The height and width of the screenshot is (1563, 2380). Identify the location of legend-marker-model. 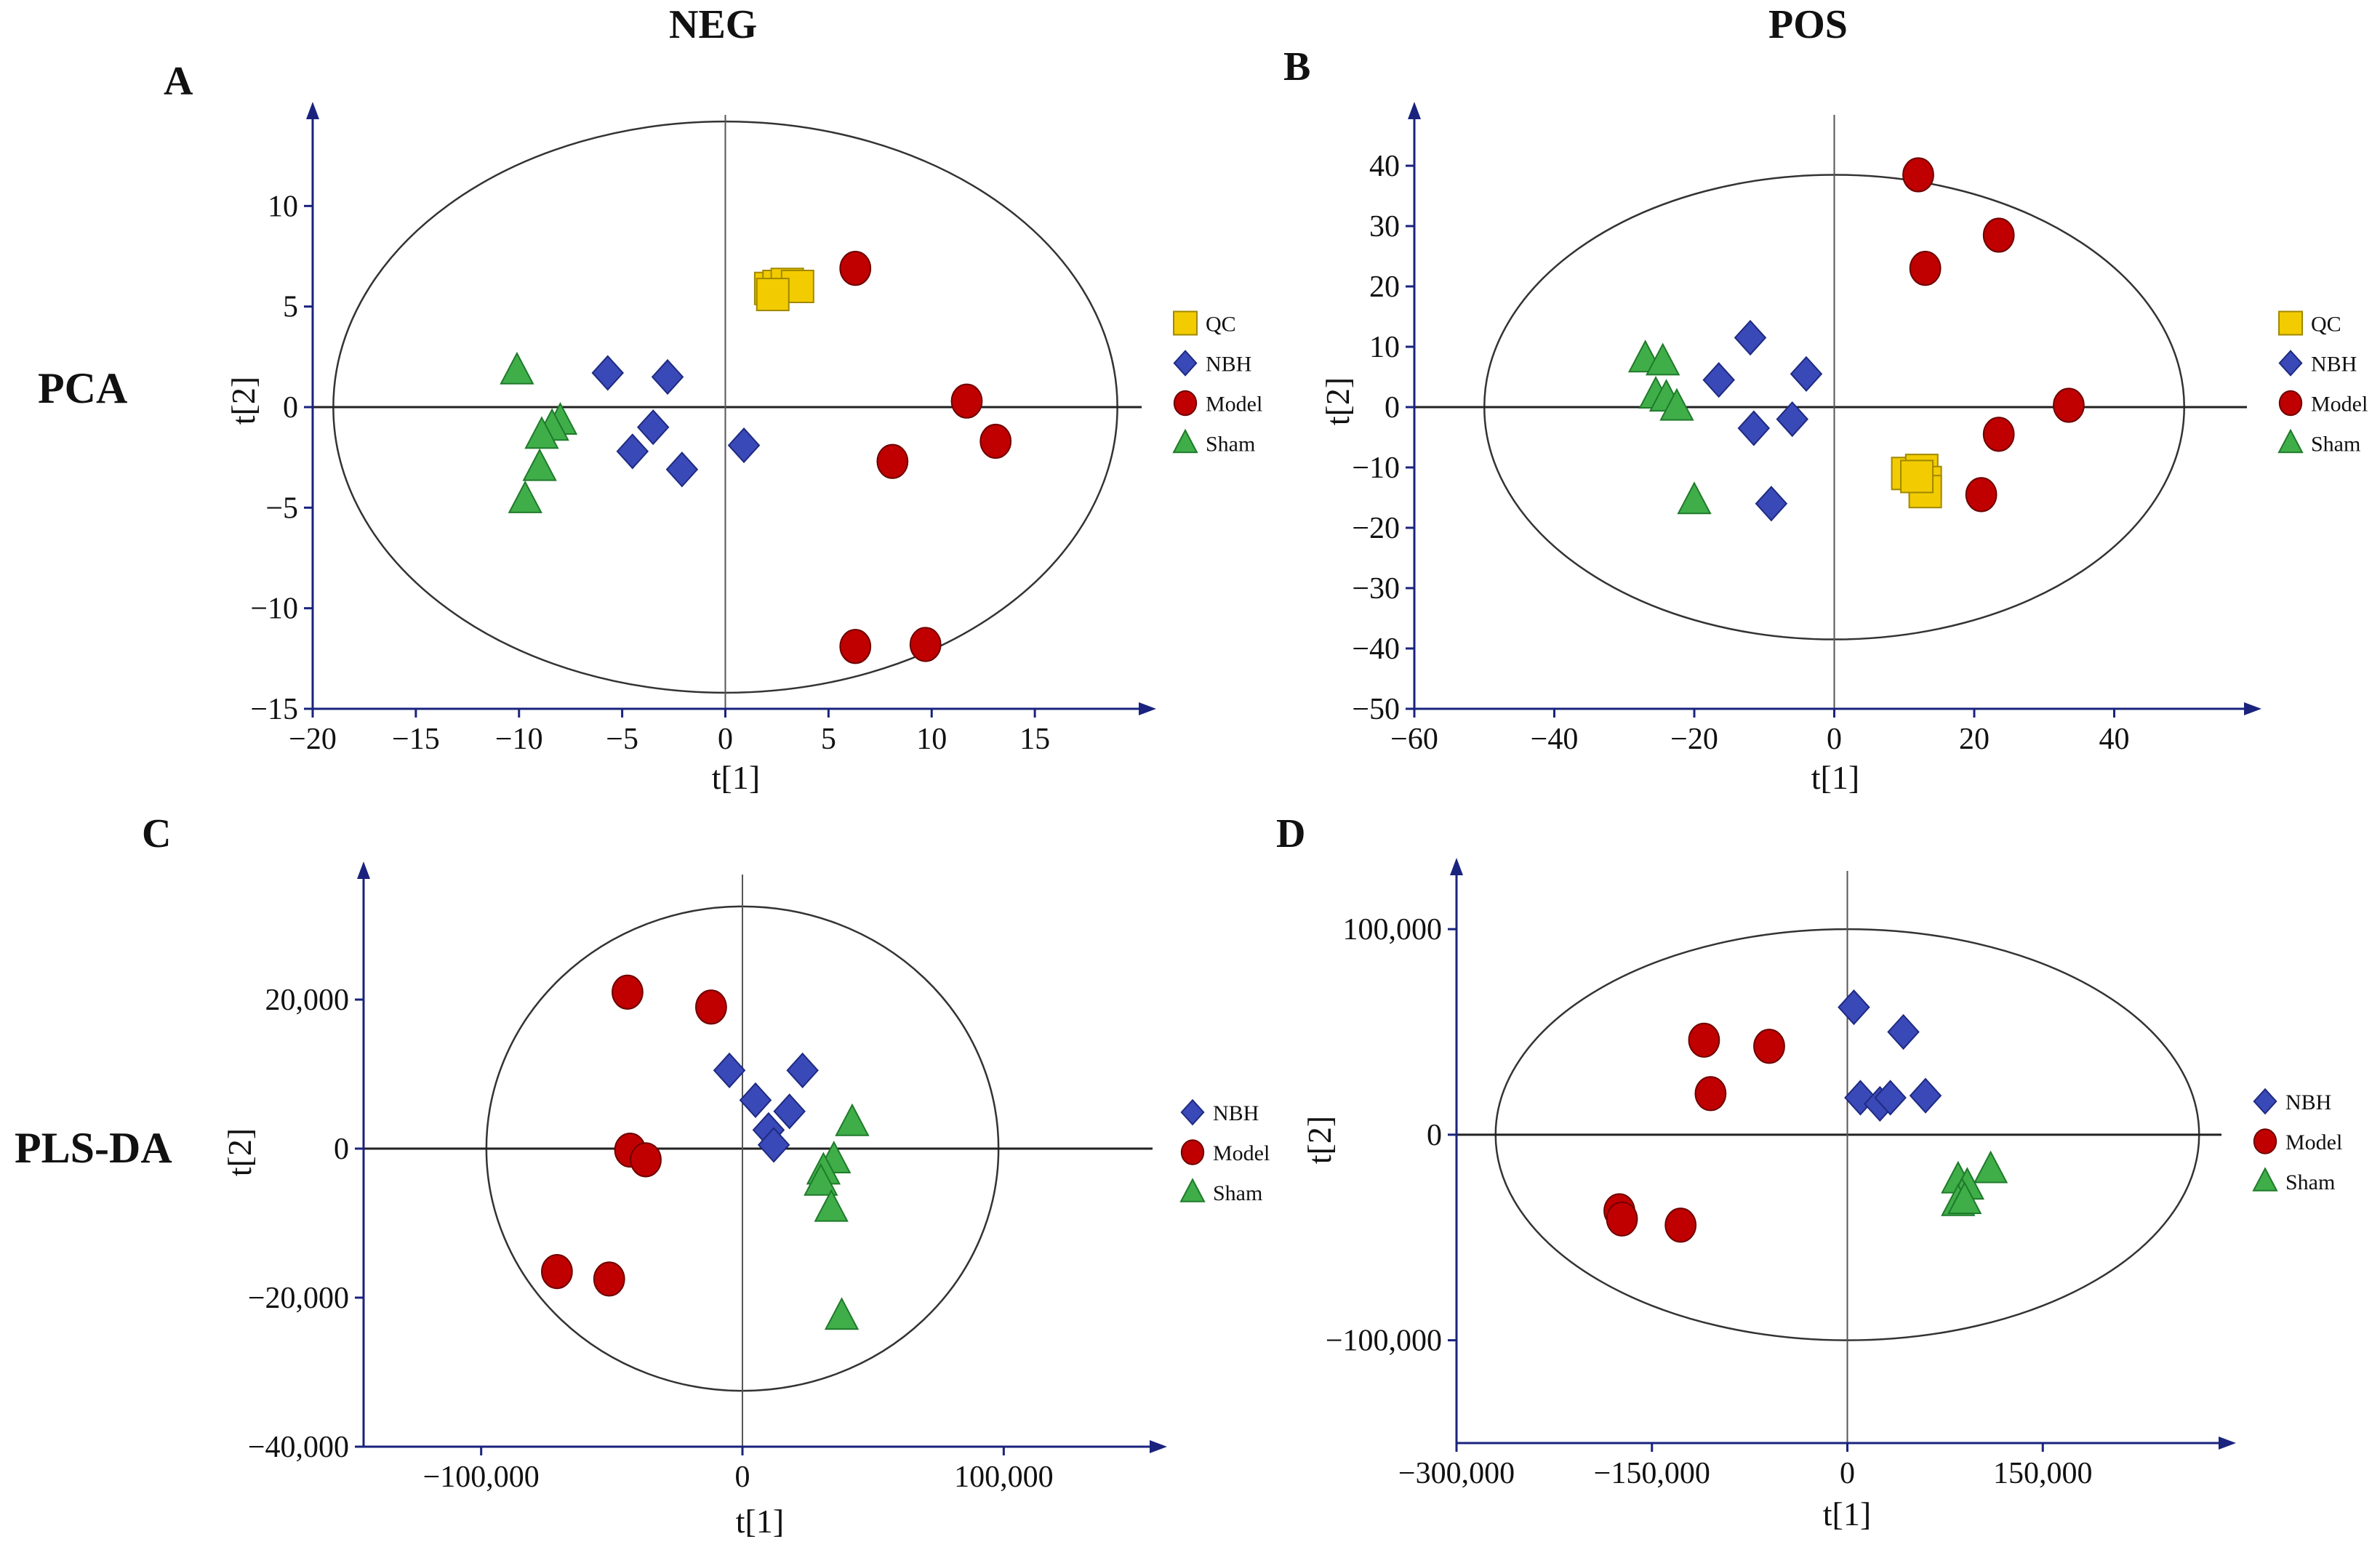
(2265, 1141).